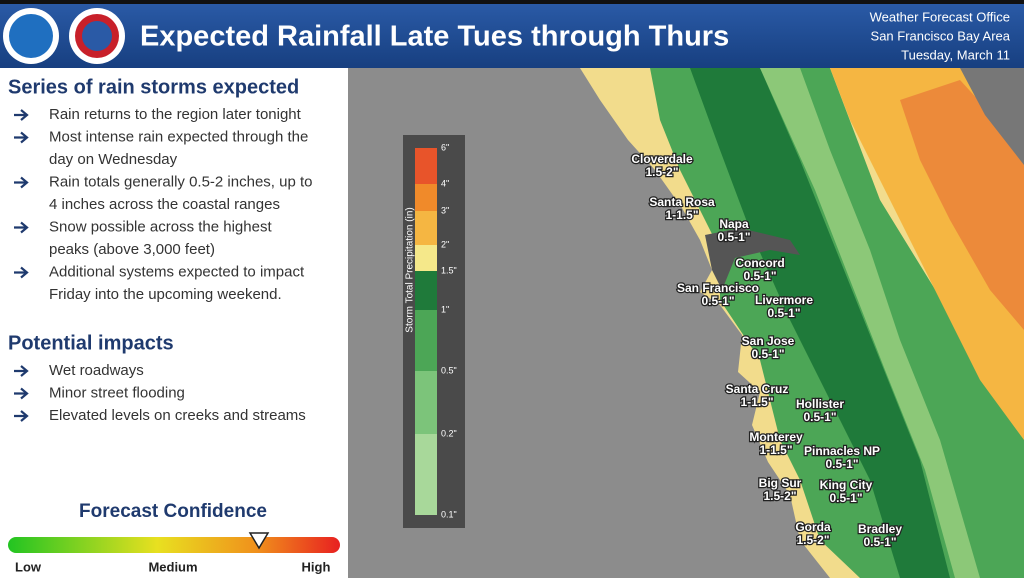  I want to click on city-name: Monterey, so click(776, 437).